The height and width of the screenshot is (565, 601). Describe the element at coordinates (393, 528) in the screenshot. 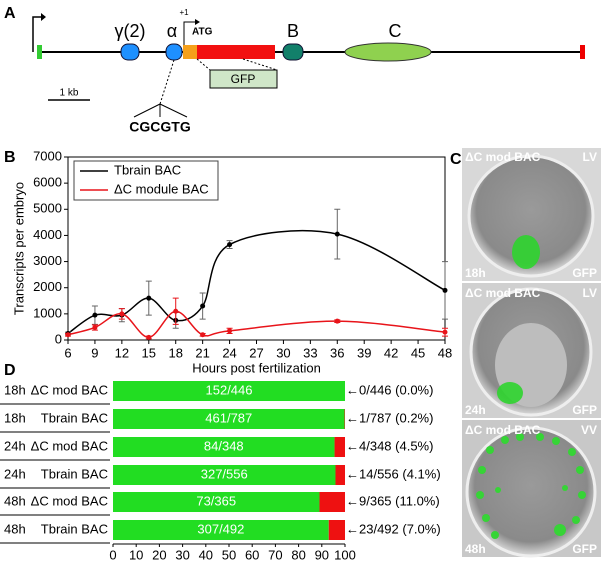

I see `right-label: ←23/492 (7.0%)` at that location.